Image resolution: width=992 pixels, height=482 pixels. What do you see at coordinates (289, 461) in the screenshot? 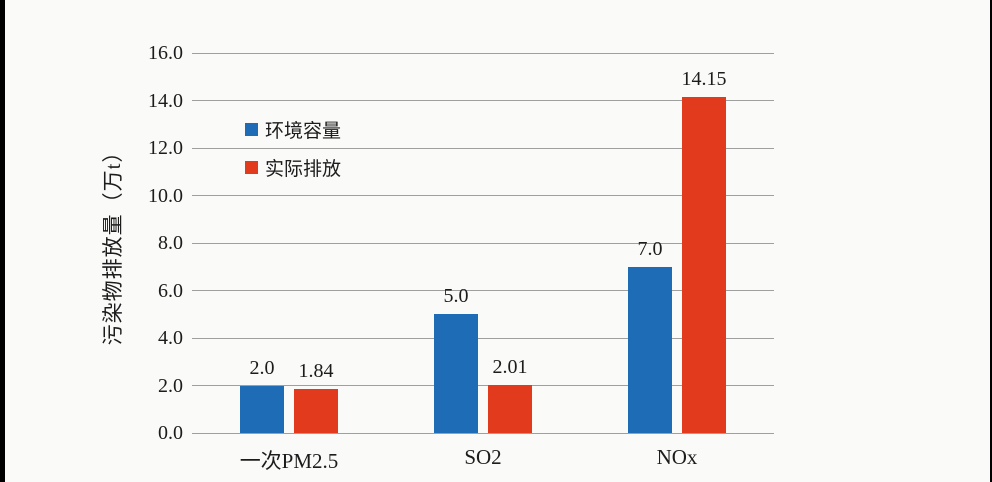
I see `x-axis-category-label: 一次PM2.5` at bounding box center [289, 461].